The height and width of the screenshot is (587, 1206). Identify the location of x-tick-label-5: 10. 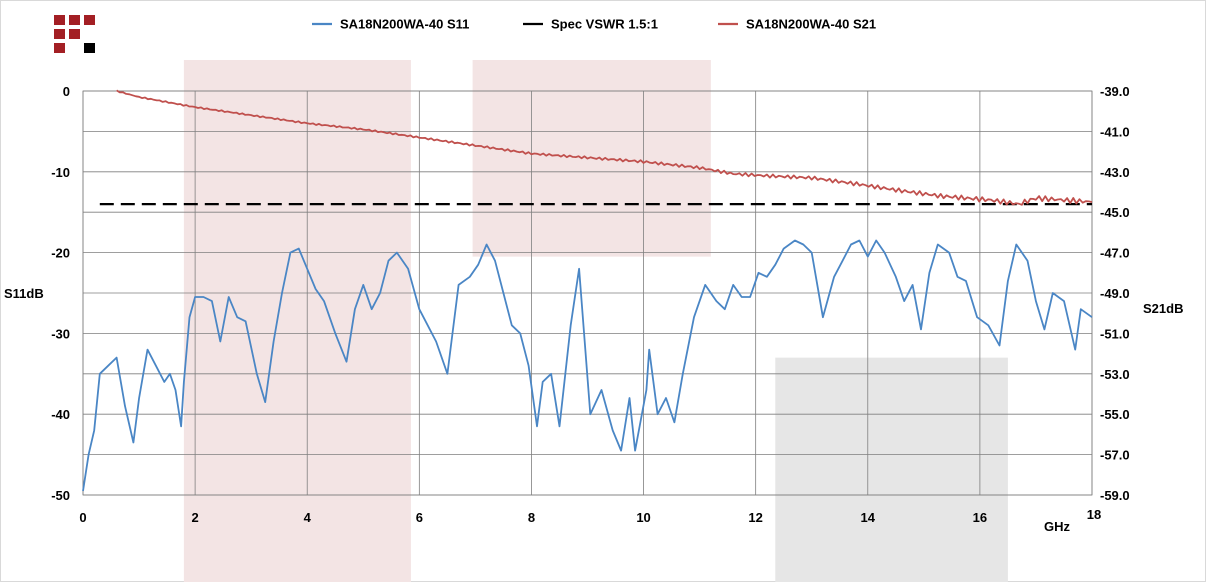
(643, 517).